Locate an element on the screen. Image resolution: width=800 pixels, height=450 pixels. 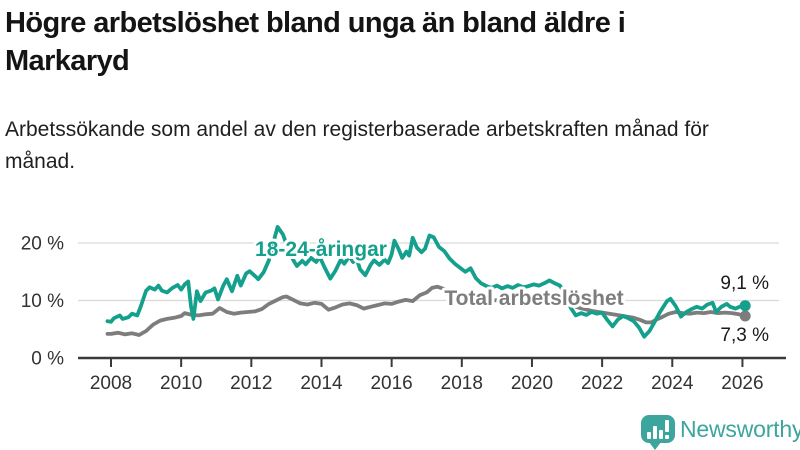
newsworthy-logo: Newsworthy is located at coordinates (720, 432).